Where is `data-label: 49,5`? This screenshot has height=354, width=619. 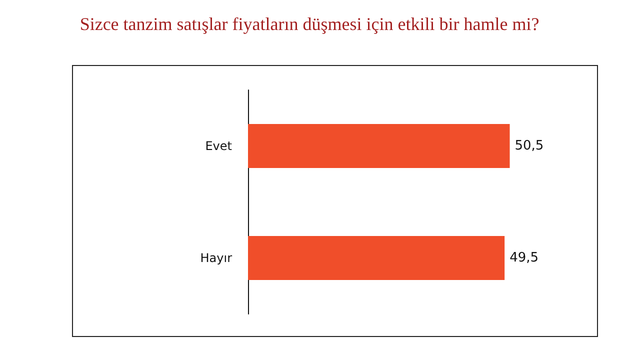 data-label: 49,5 is located at coordinates (524, 258).